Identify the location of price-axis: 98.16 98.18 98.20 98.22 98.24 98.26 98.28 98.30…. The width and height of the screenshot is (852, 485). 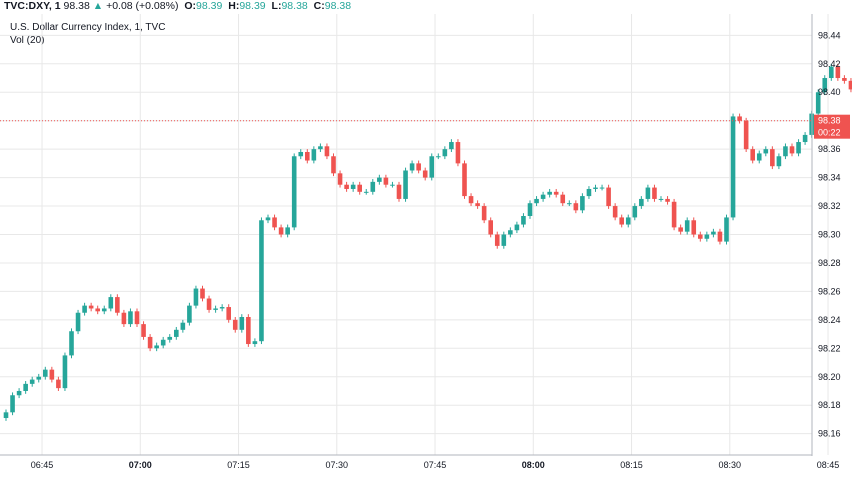
(829, 234).